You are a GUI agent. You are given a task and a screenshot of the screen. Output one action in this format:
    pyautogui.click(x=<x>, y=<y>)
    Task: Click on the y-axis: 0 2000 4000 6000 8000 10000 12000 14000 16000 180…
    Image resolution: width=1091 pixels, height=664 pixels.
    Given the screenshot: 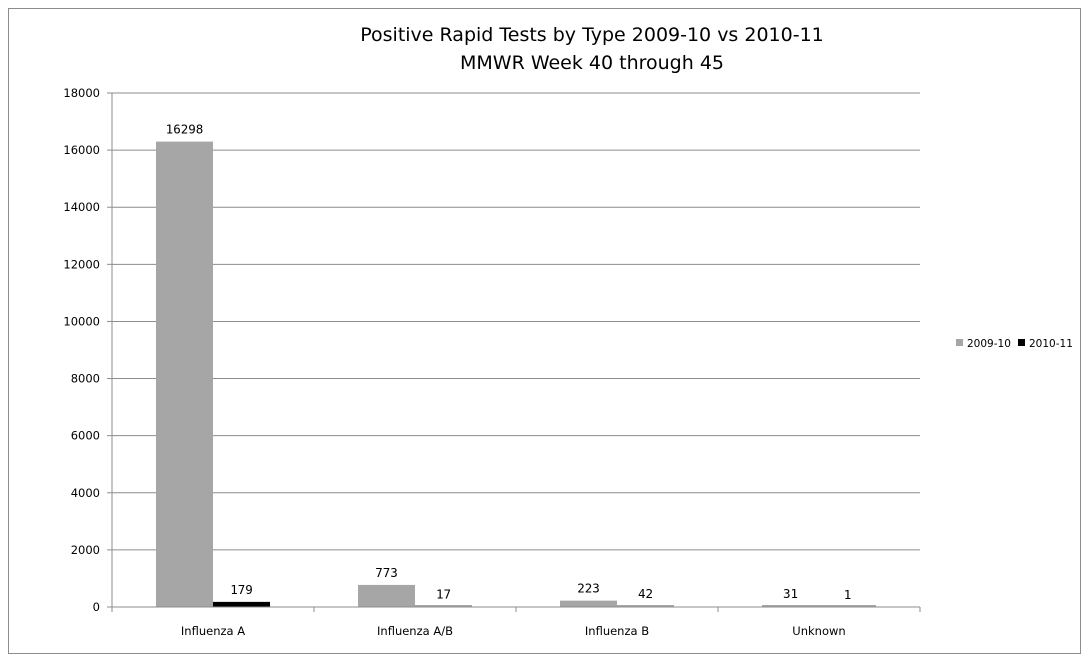 What is the action you would take?
    pyautogui.click(x=88, y=350)
    